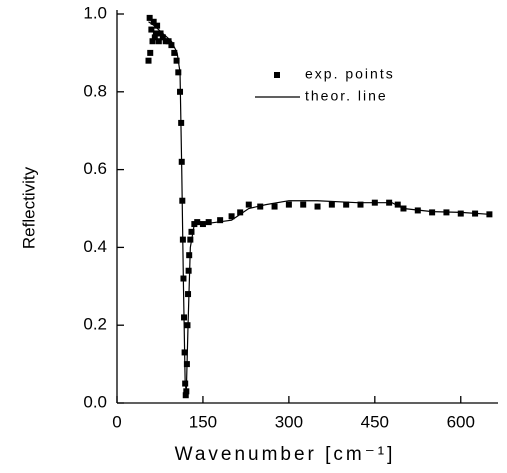 This screenshot has width=507, height=473. Describe the element at coordinates (277, 75) in the screenshot. I see `legend-marker` at that location.